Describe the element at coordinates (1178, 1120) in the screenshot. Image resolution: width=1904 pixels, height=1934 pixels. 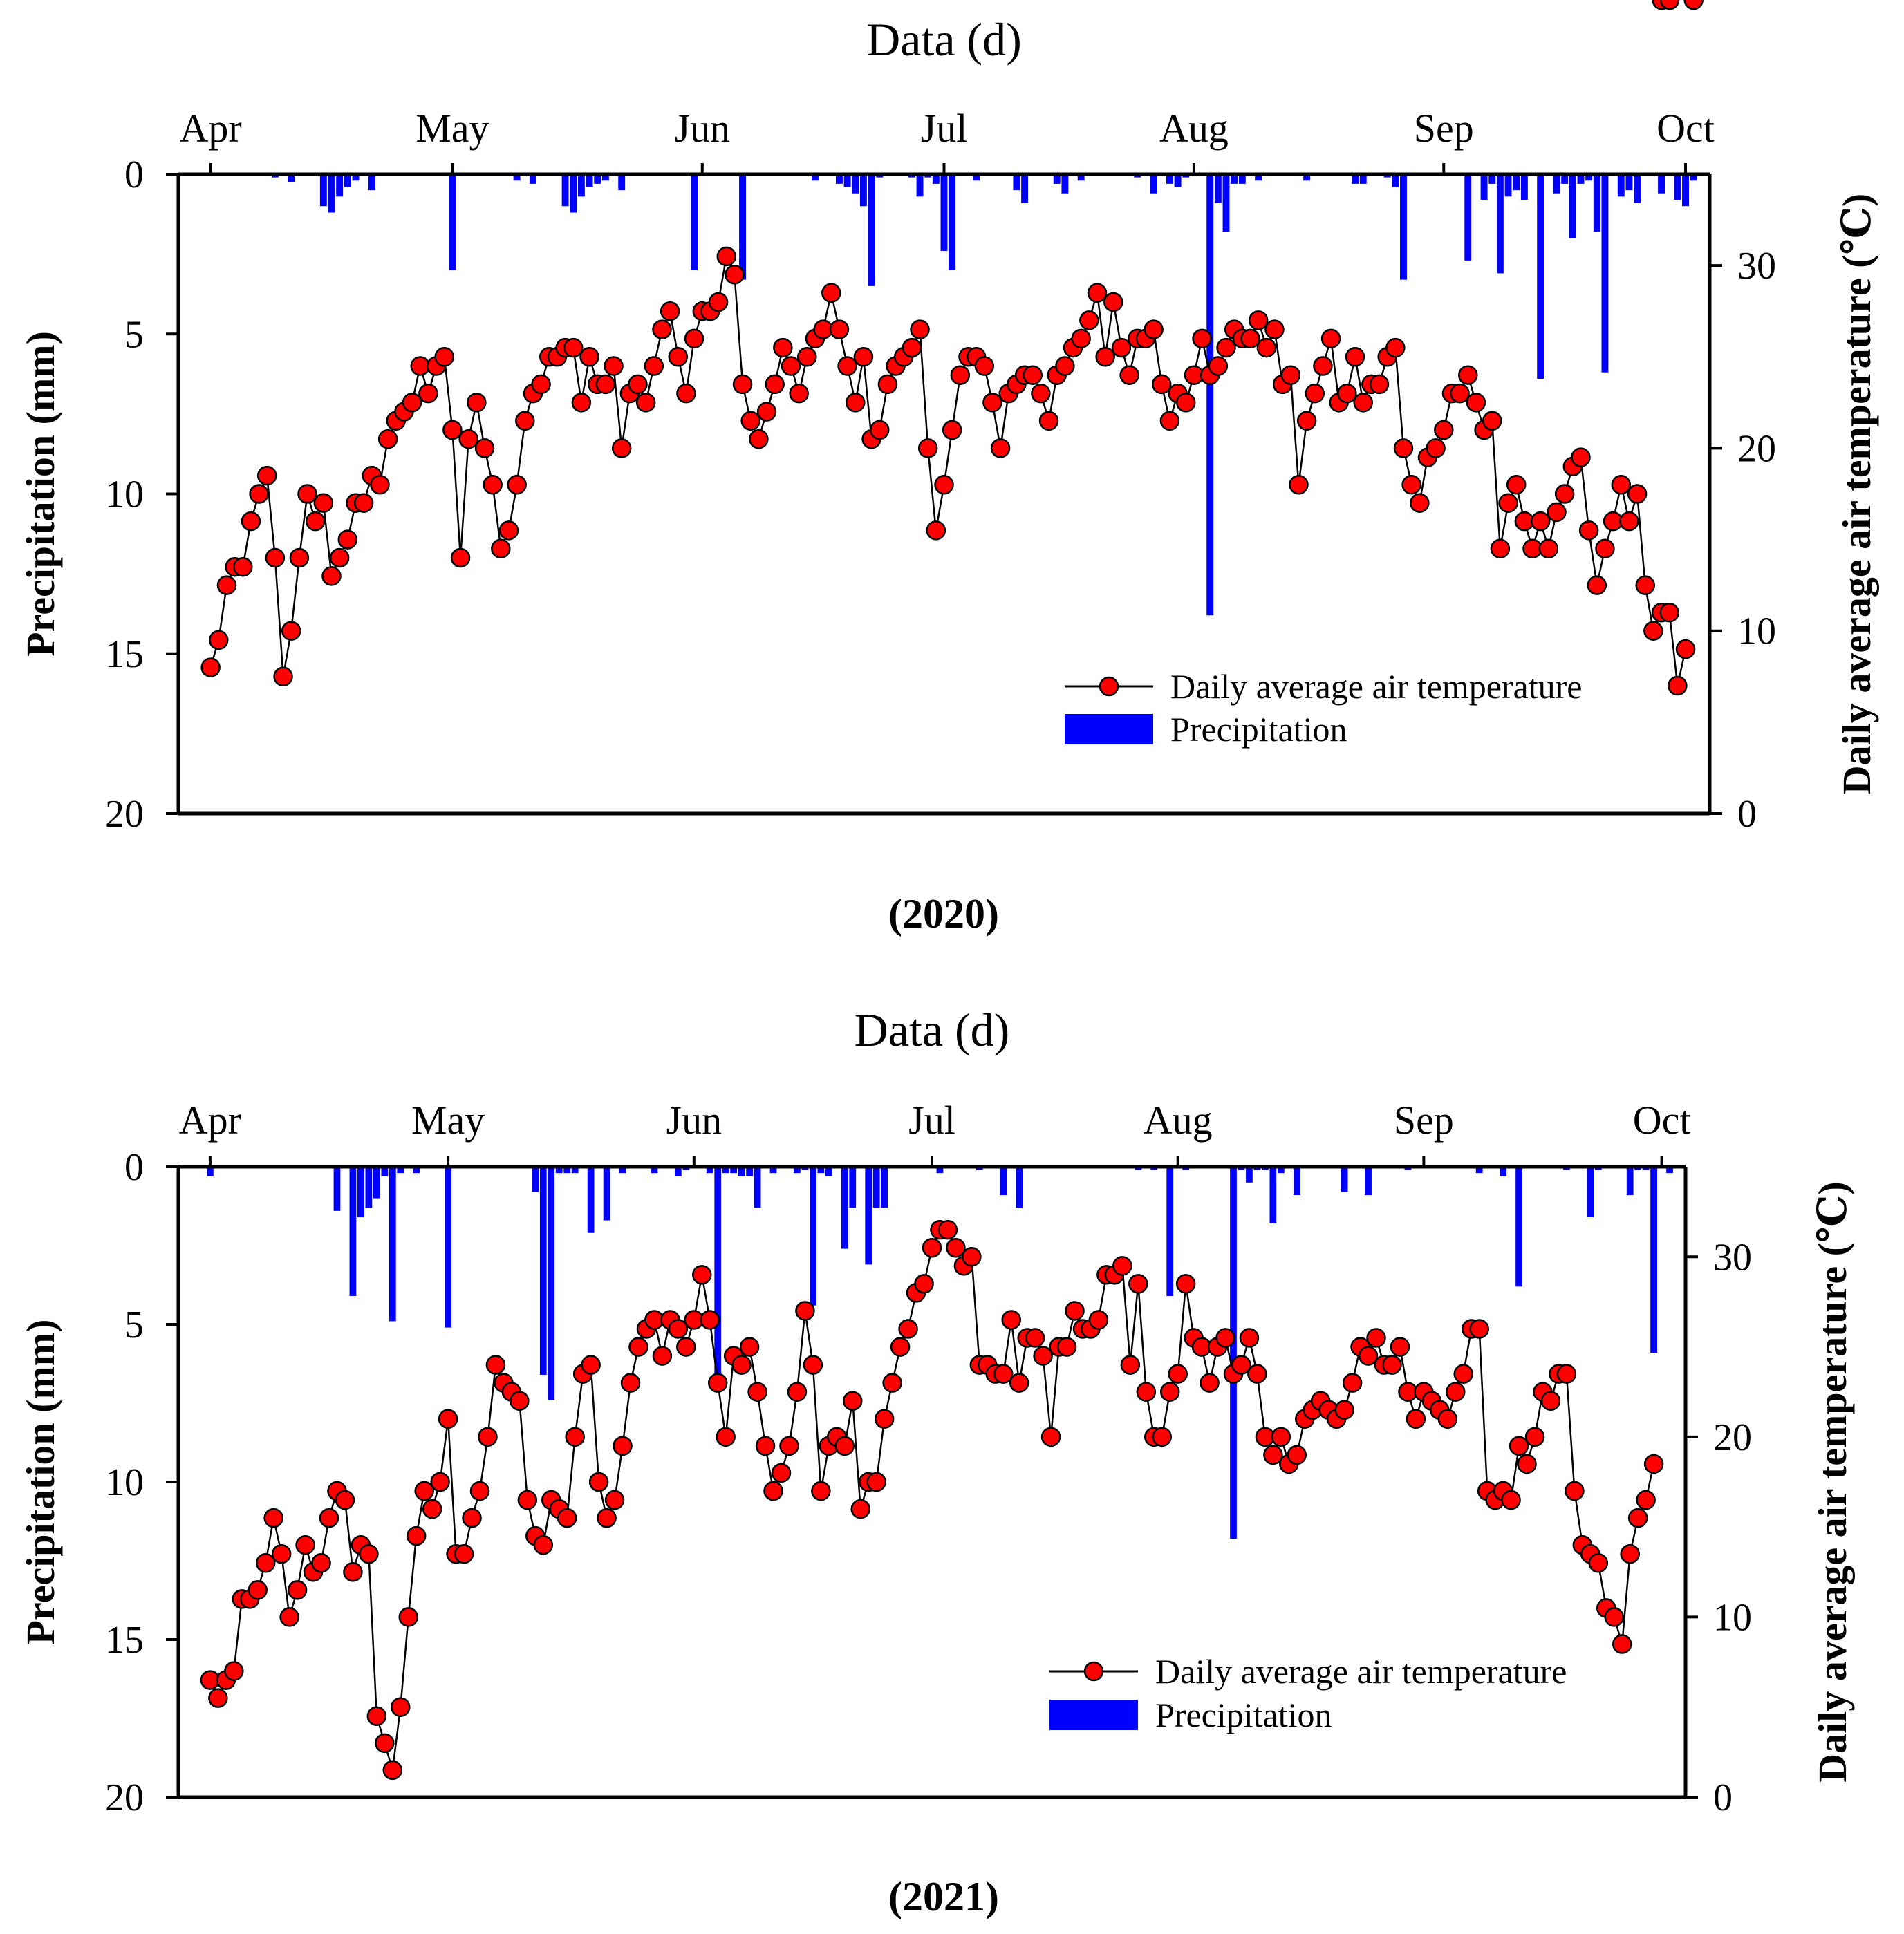
I see `month-label: Aug` at that location.